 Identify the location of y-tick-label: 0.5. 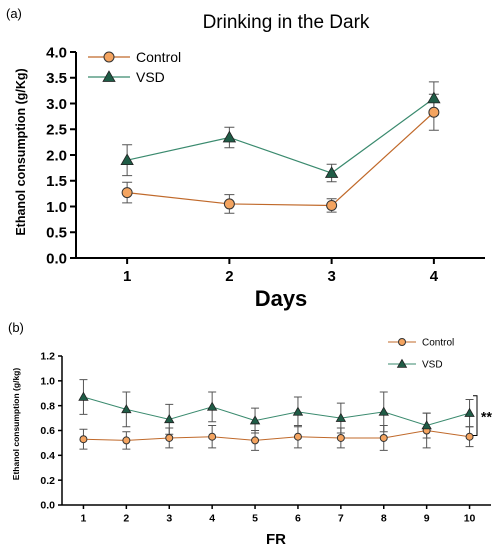
(56, 233).